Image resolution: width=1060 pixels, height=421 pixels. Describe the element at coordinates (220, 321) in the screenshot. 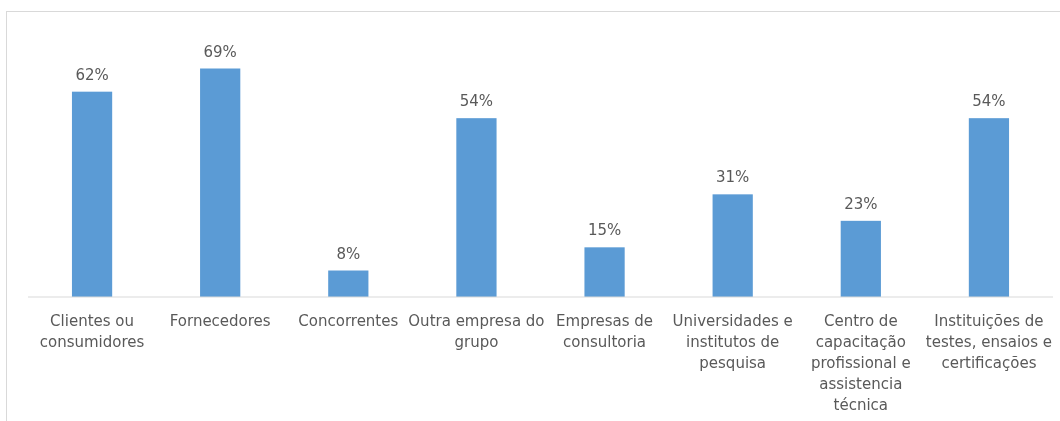

I see `x-tick-label: Fornecedores` at that location.